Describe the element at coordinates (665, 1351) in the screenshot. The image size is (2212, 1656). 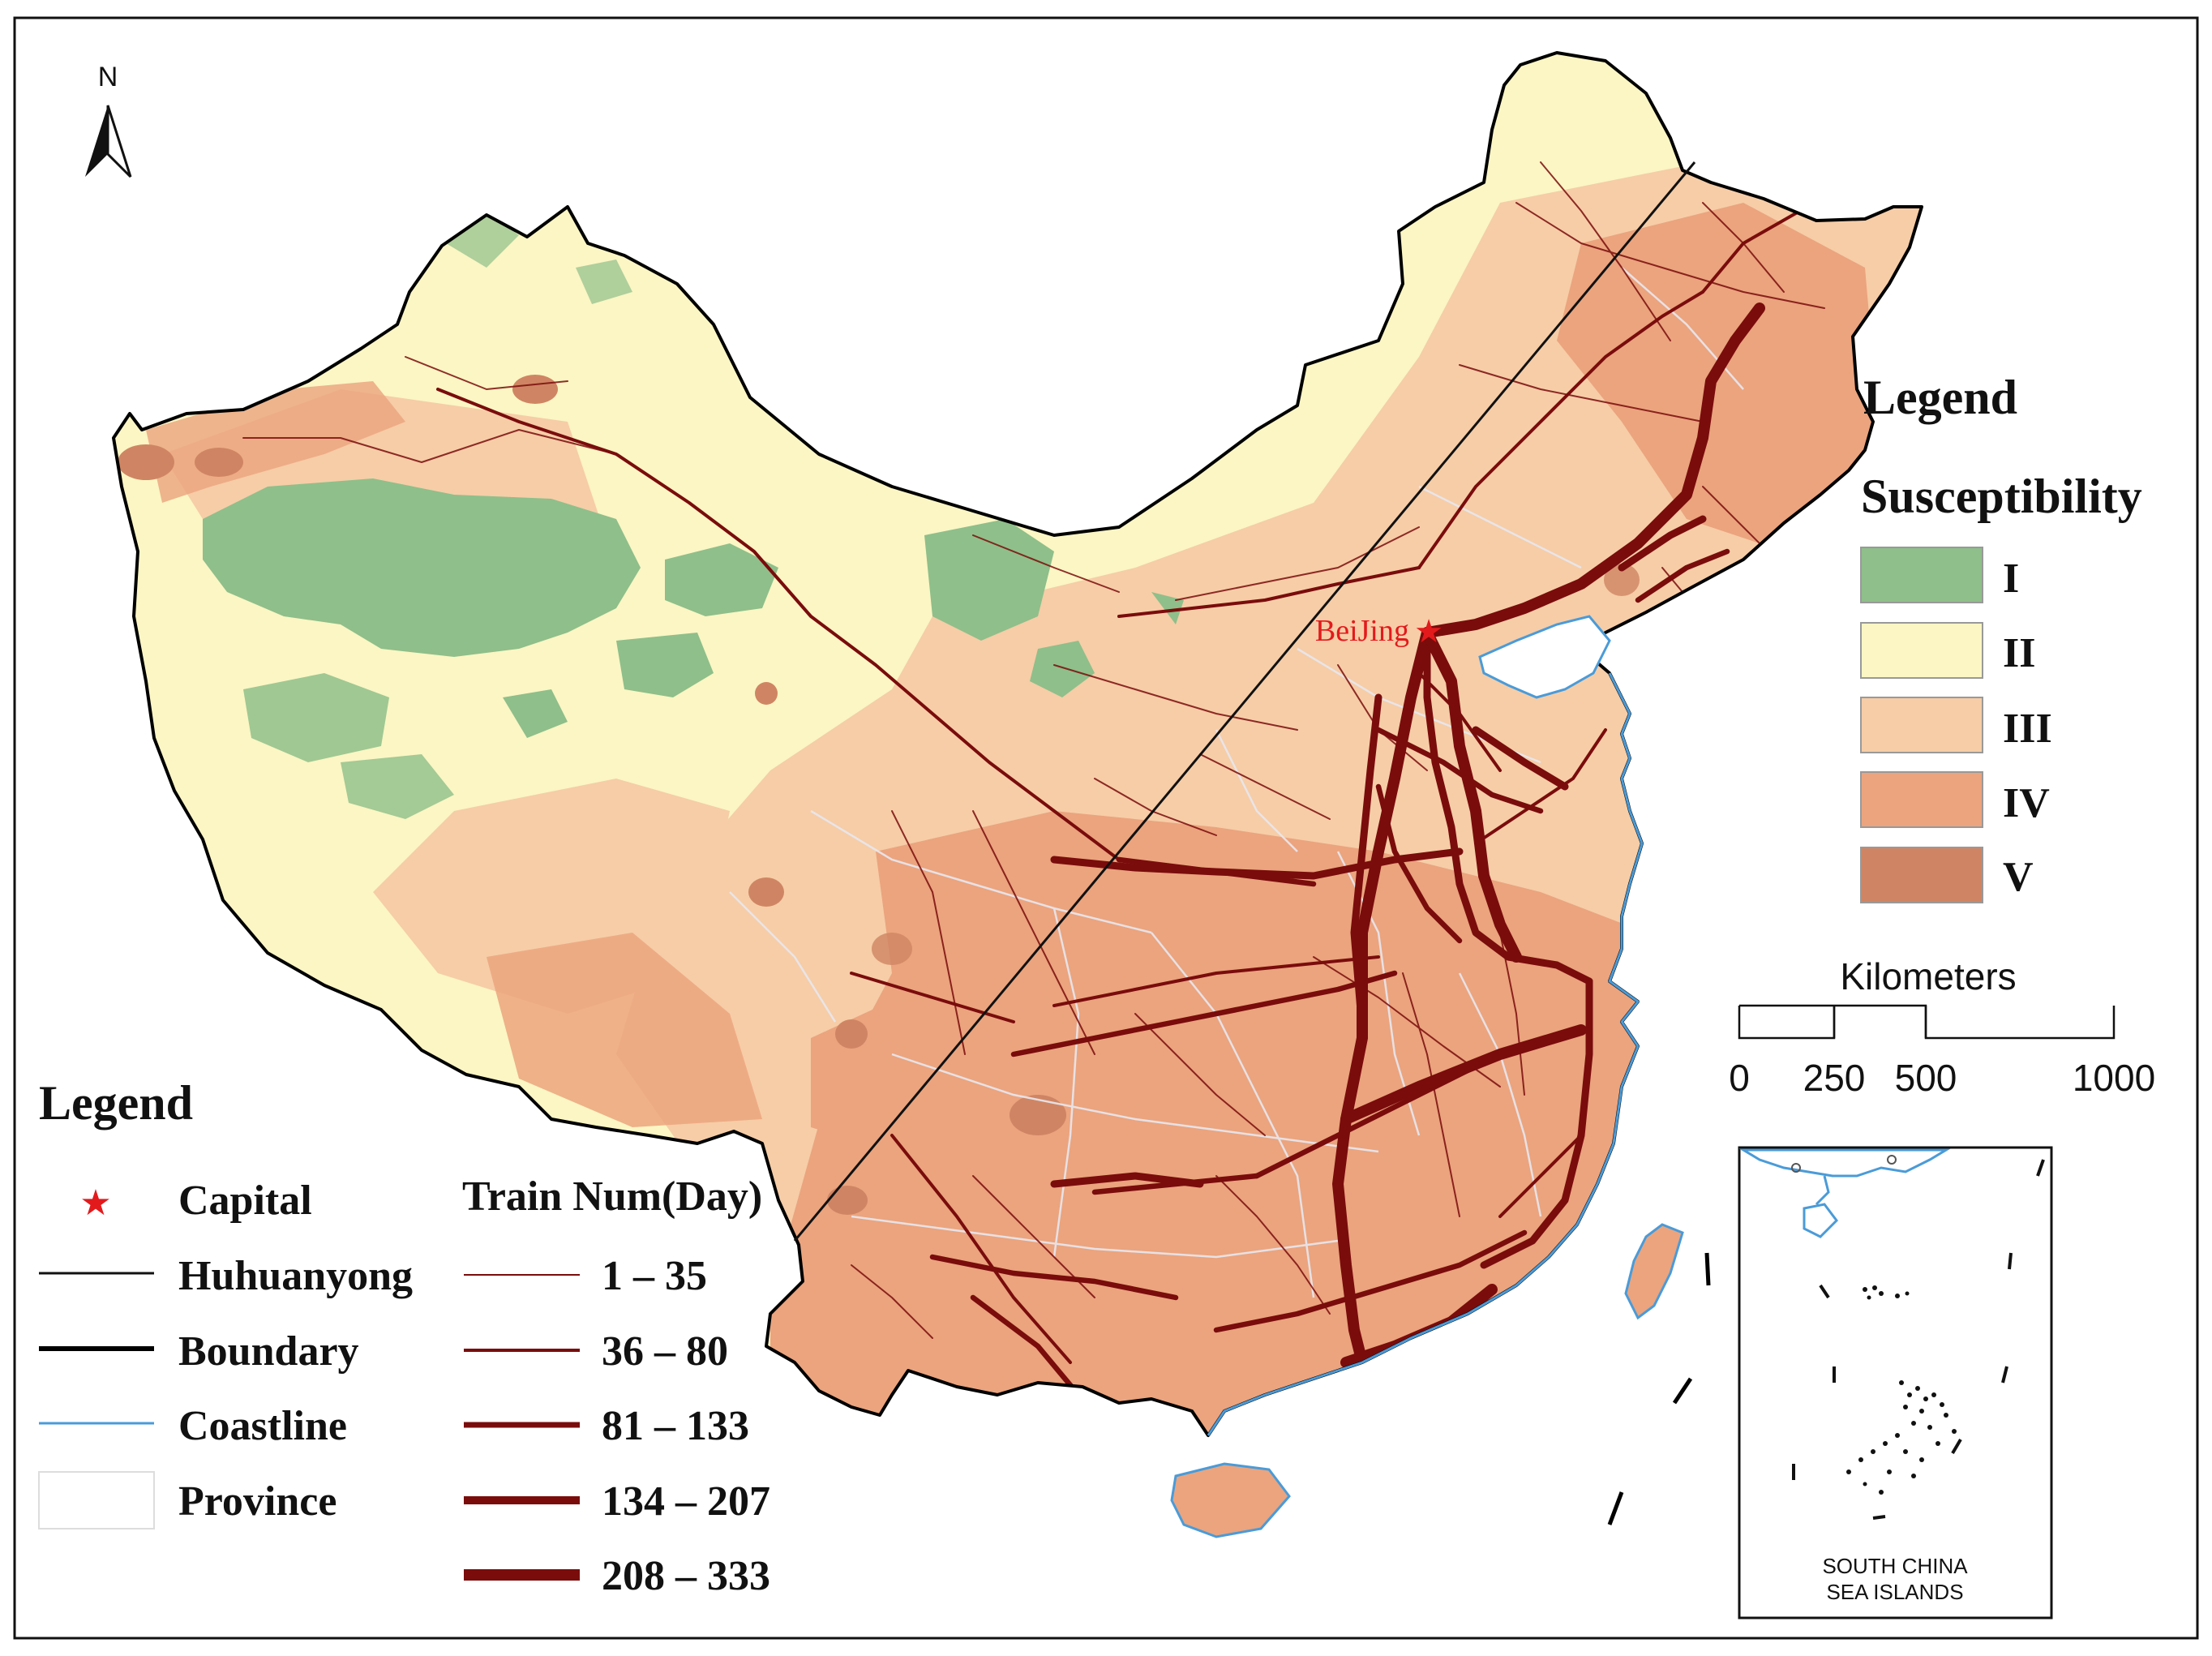
I see `train-class-2-label: 36 – 80` at that location.